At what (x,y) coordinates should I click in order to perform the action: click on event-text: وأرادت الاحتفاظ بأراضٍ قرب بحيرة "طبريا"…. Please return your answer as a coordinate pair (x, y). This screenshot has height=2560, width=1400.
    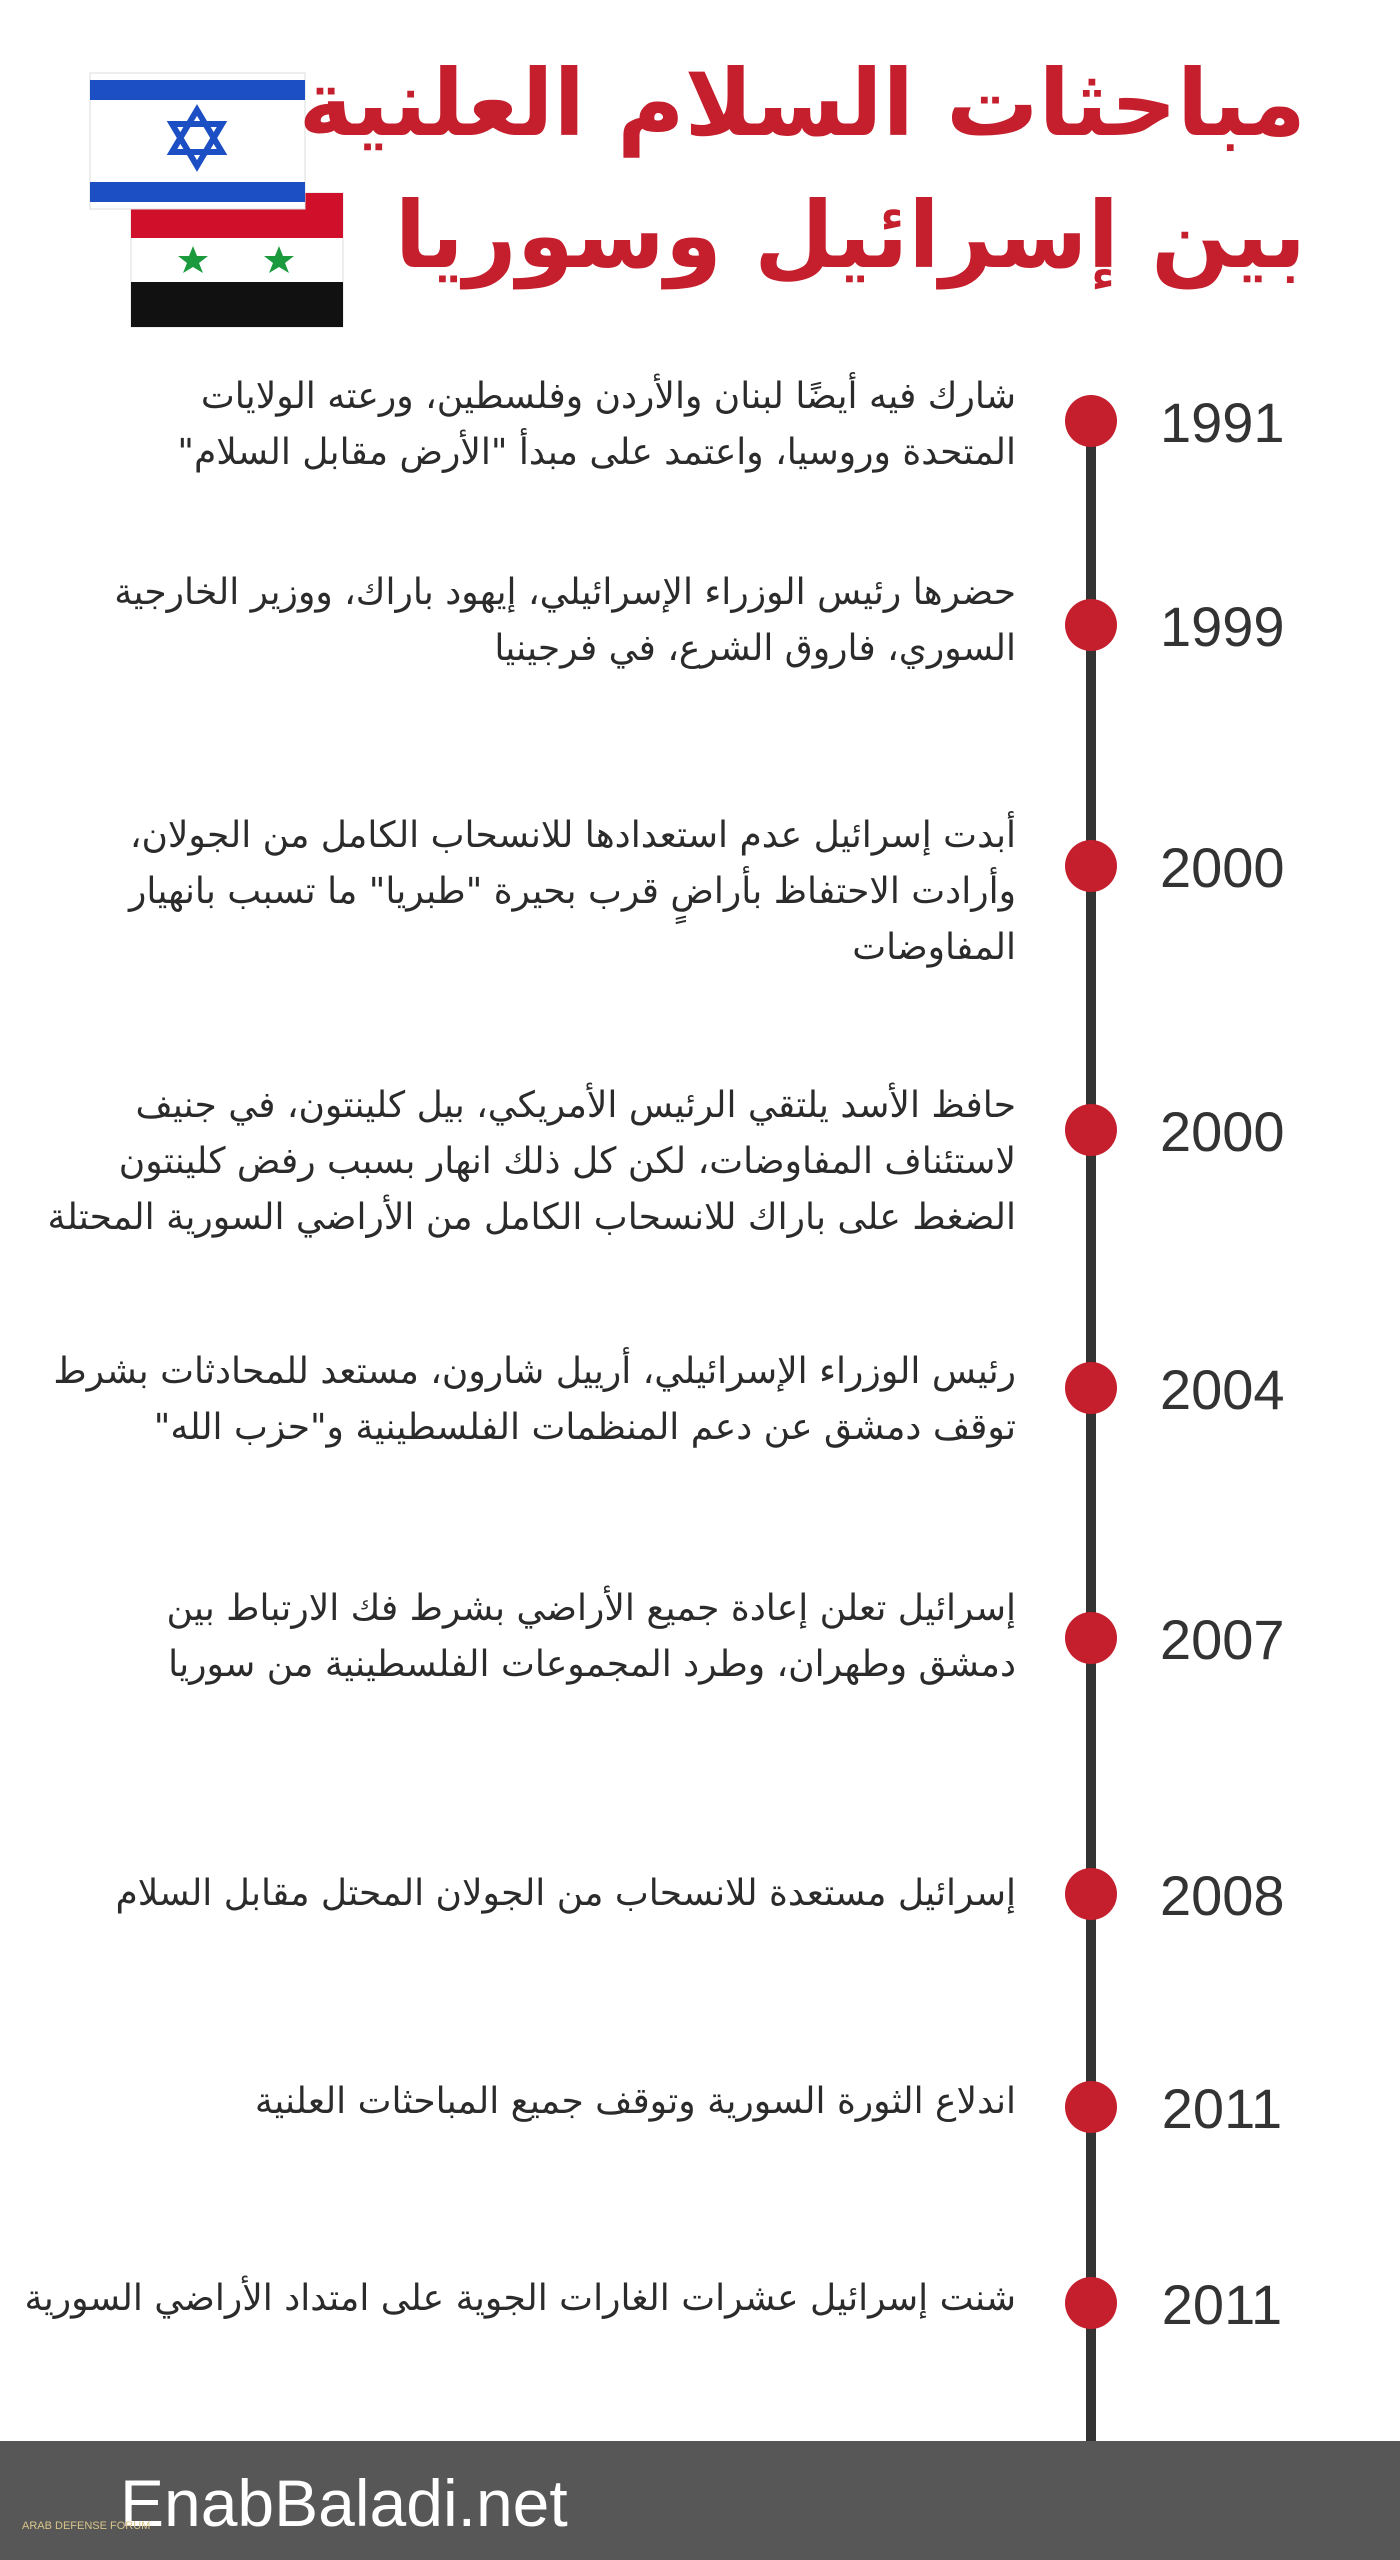
    Looking at the image, I should click on (572, 891).